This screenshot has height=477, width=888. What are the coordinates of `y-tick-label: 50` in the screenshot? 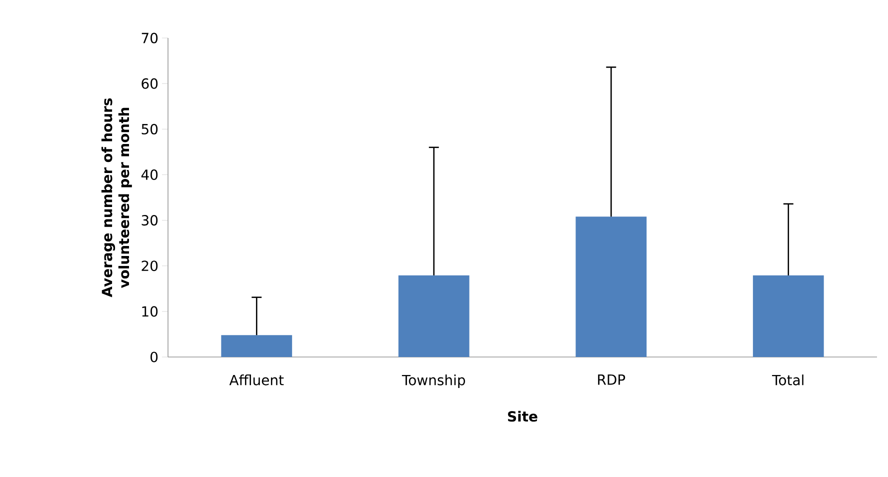 It's located at (150, 129).